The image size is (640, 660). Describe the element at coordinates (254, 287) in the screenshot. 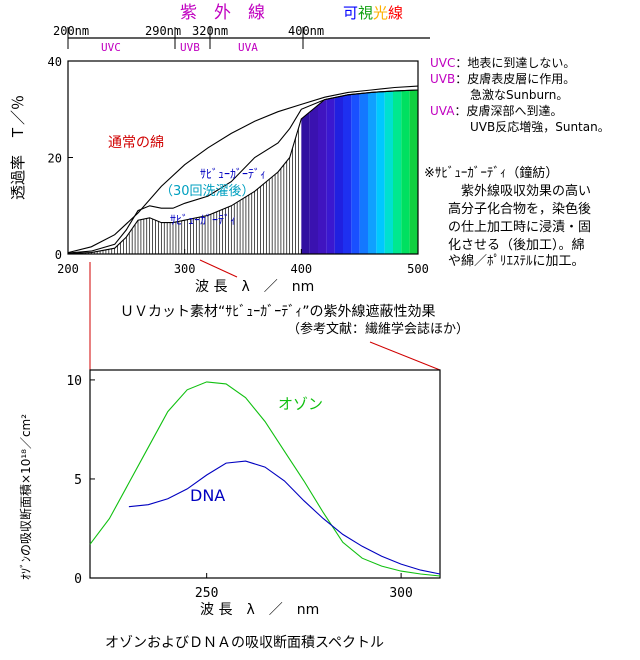

I see `x-axis-label: 波 長 λ ／ nm` at that location.